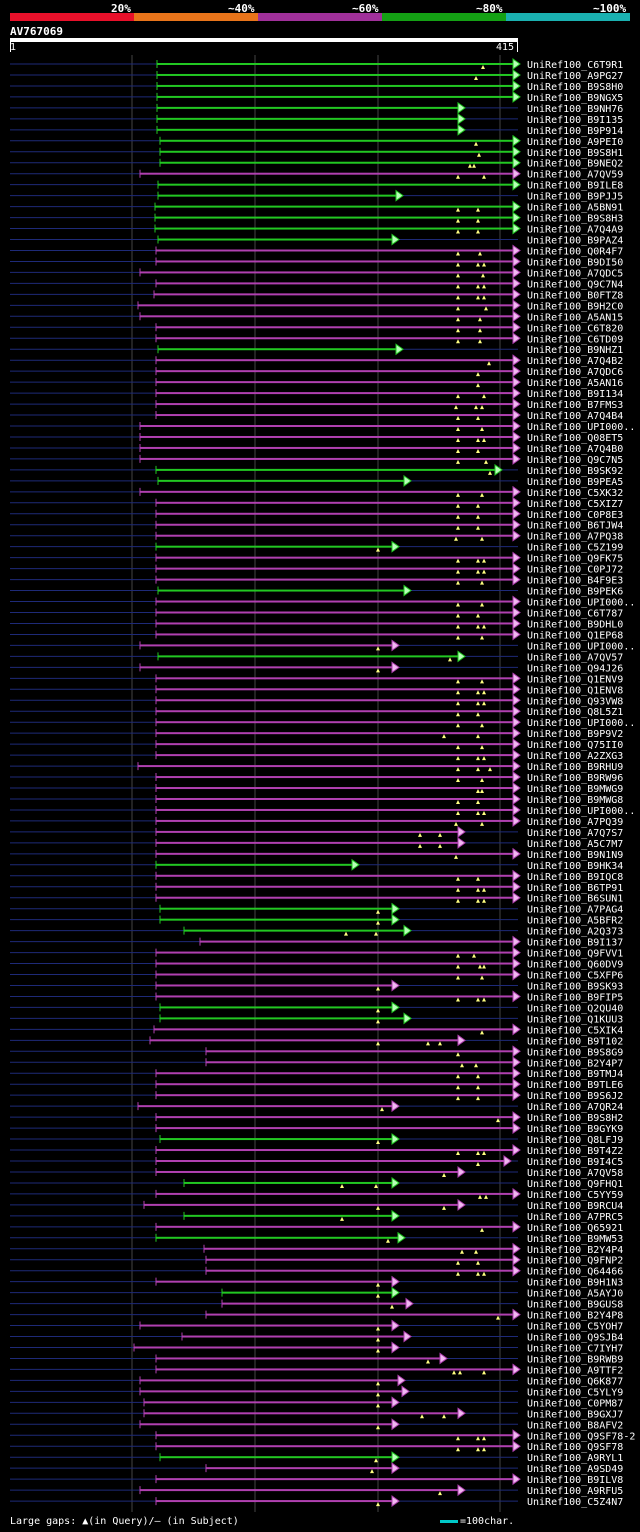 The width and height of the screenshot is (640, 1532). Describe the element at coordinates (575, 668) in the screenshot. I see `hit-label: UniRef100_Q94J26` at that location.